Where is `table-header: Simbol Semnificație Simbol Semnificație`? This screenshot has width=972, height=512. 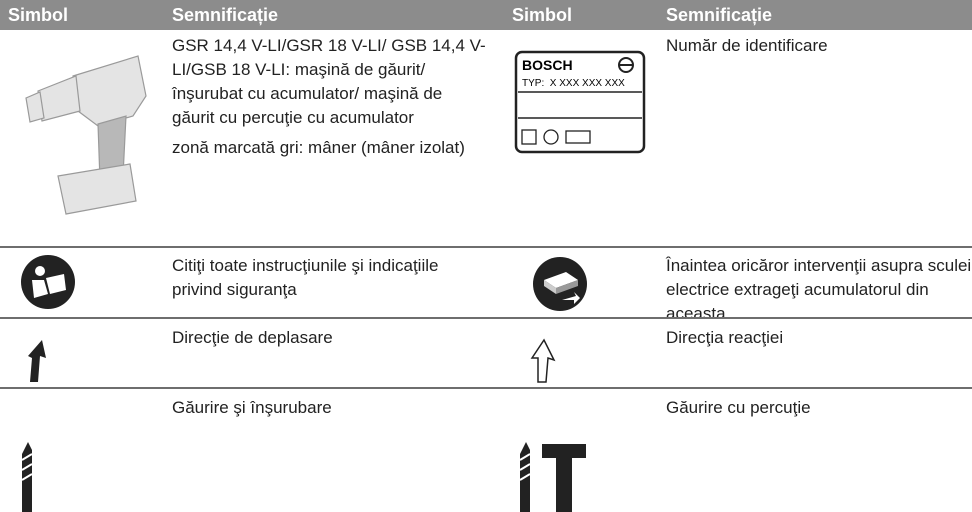 table-header: Simbol Semnificație Simbol Semnificație is located at coordinates (486, 15).